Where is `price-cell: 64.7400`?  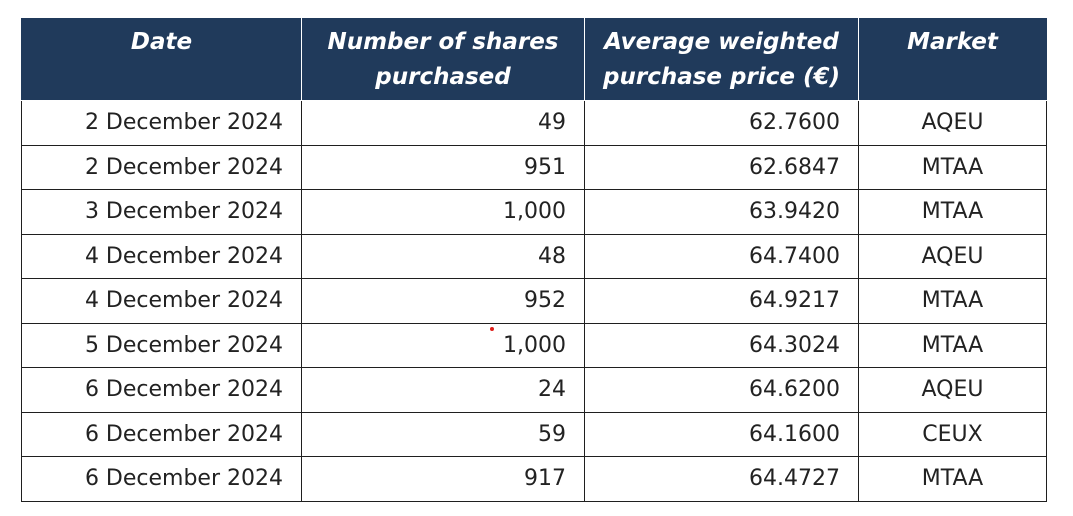
price-cell: 64.7400 is located at coordinates (721, 256).